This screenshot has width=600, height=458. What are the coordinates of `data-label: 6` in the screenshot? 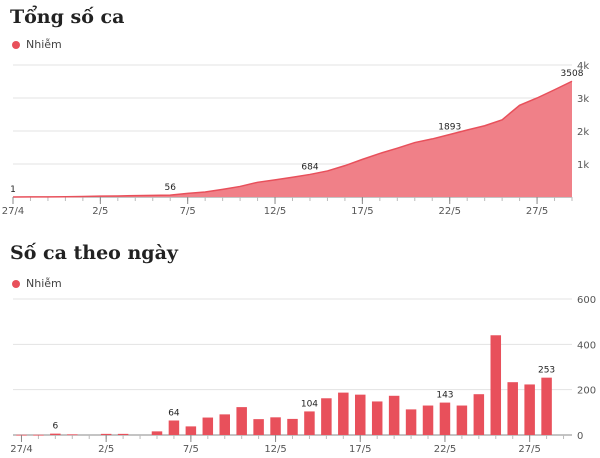 It's located at (55, 427).